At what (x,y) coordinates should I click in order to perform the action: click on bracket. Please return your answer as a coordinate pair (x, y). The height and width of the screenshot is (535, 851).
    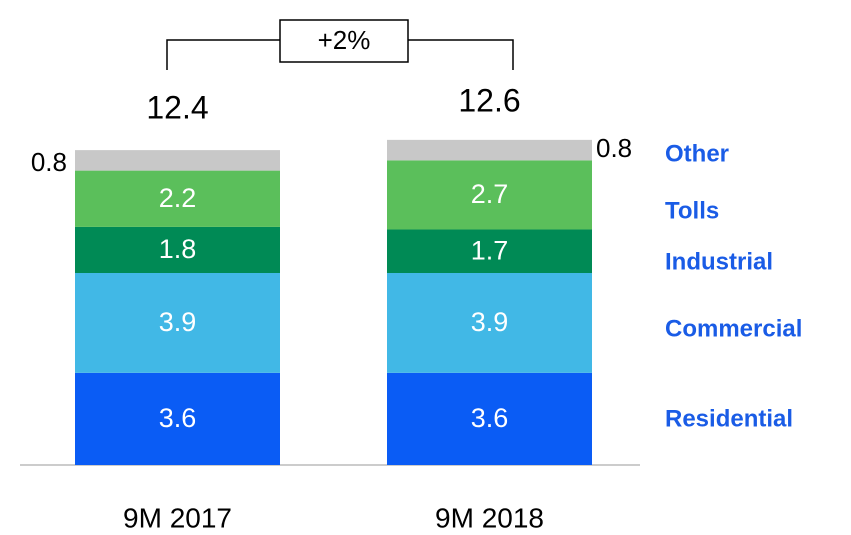
    Looking at the image, I should click on (340, 54).